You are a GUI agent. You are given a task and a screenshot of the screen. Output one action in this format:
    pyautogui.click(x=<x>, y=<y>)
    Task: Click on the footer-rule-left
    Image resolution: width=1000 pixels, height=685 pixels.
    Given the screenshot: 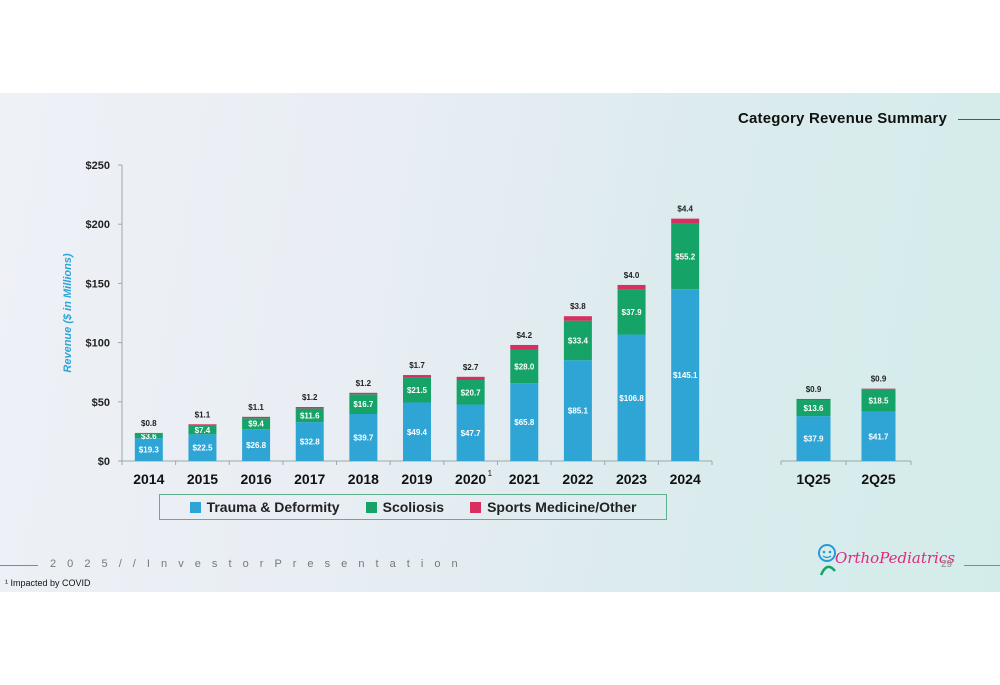 What is the action you would take?
    pyautogui.click(x=19, y=565)
    